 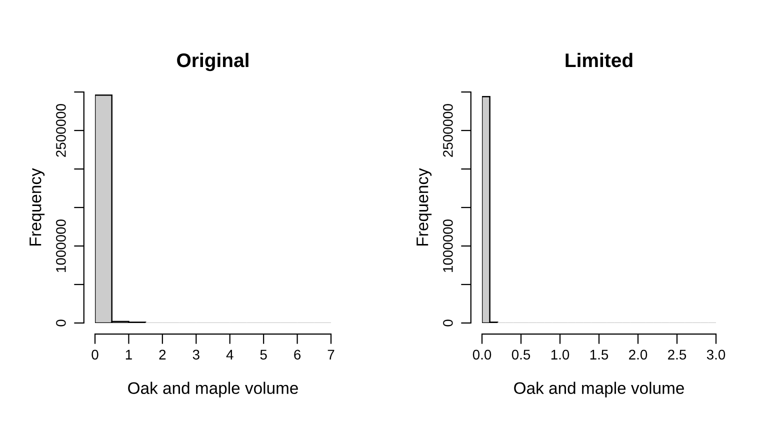 What do you see at coordinates (95, 355) in the screenshot?
I see `x-tick-label: 0` at bounding box center [95, 355].